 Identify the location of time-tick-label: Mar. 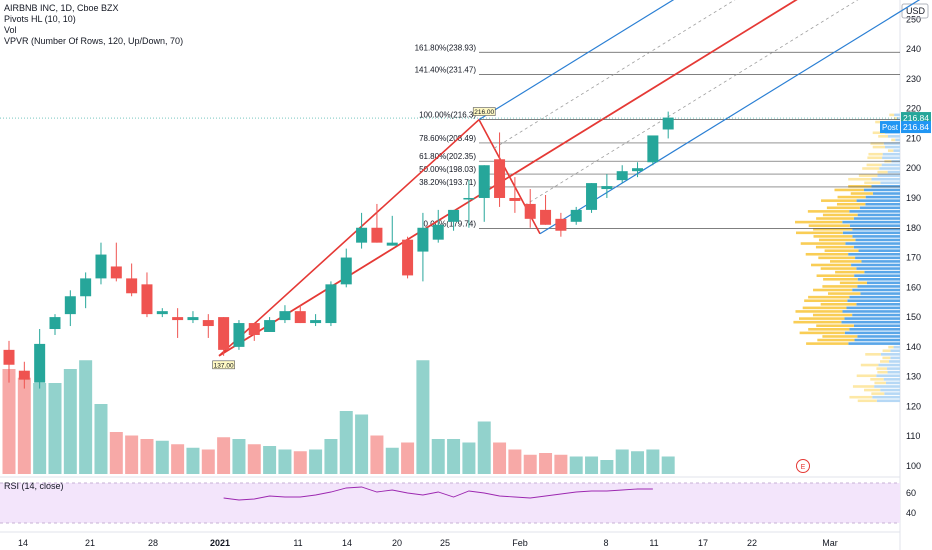
(830, 543).